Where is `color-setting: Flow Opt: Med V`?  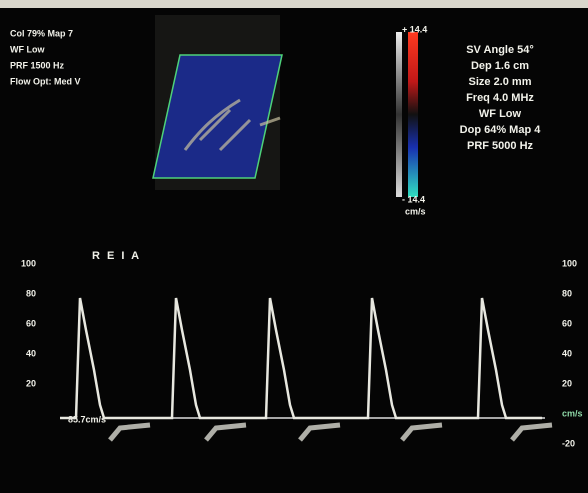 color-setting: Flow Opt: Med V is located at coordinates (45, 81).